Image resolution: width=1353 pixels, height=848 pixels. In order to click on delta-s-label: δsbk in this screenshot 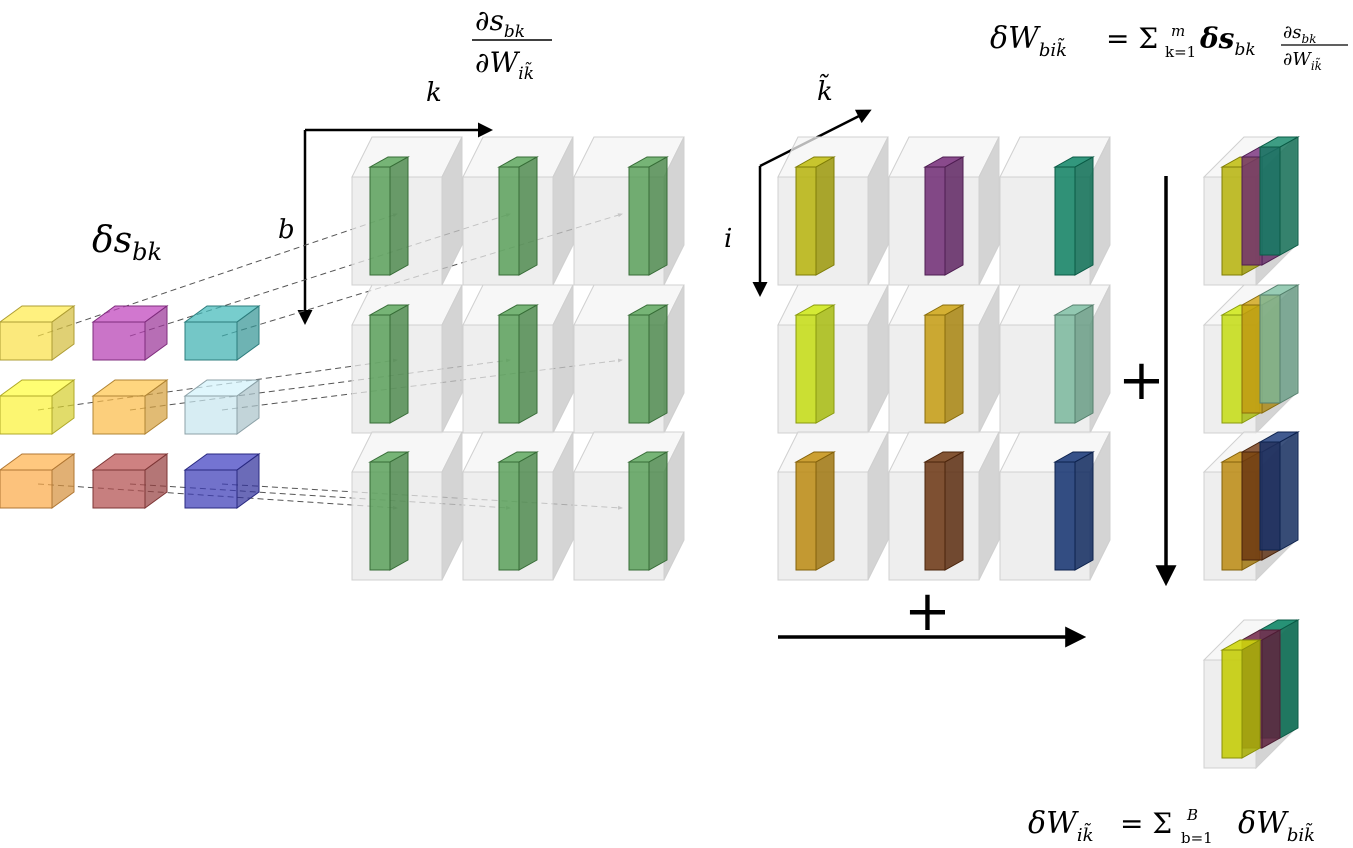, I will do `click(127, 243)`.